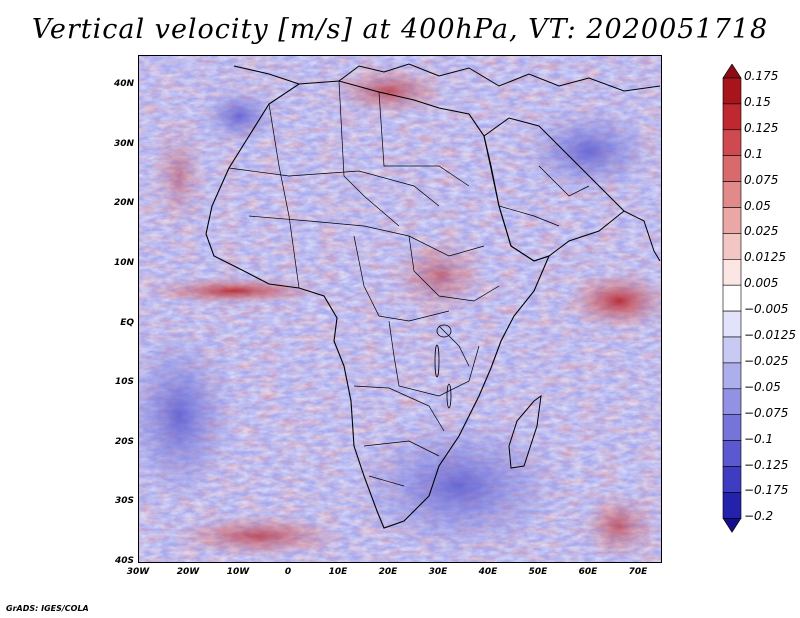  I want to click on lake-malawi, so click(449, 396).